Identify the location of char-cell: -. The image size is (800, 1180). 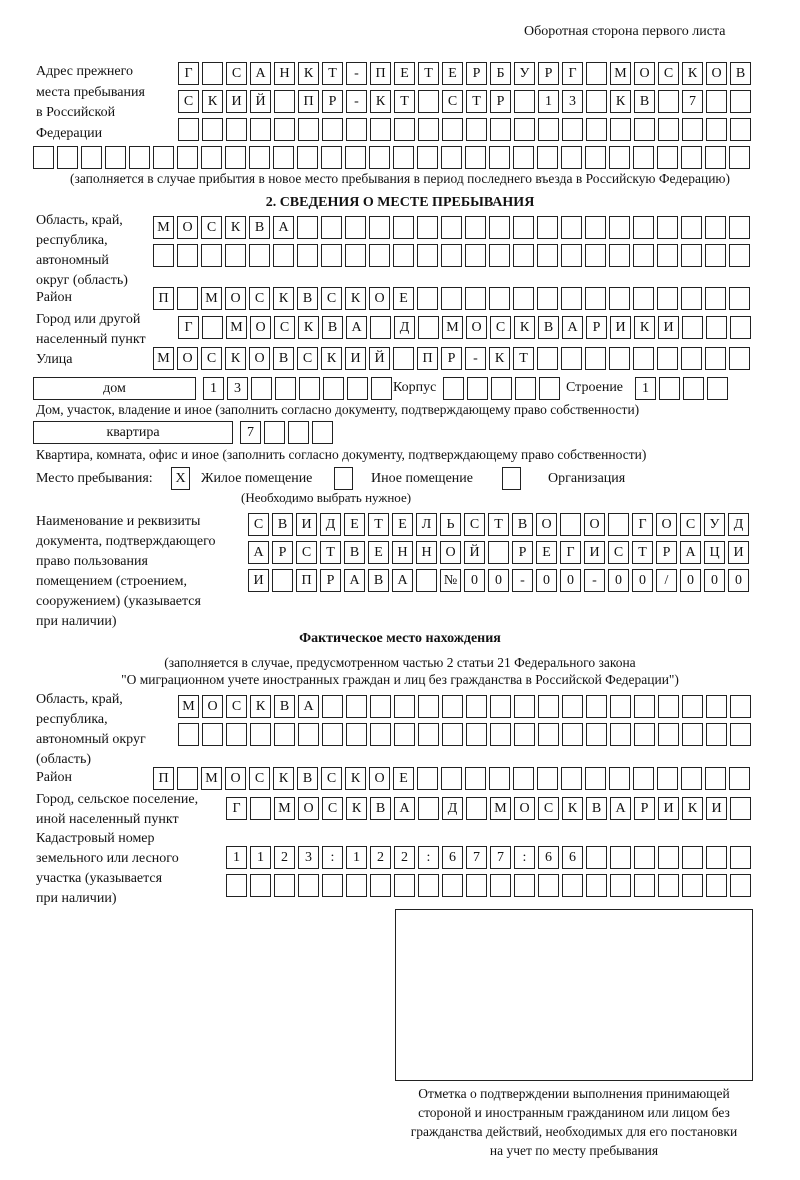
(356, 73).